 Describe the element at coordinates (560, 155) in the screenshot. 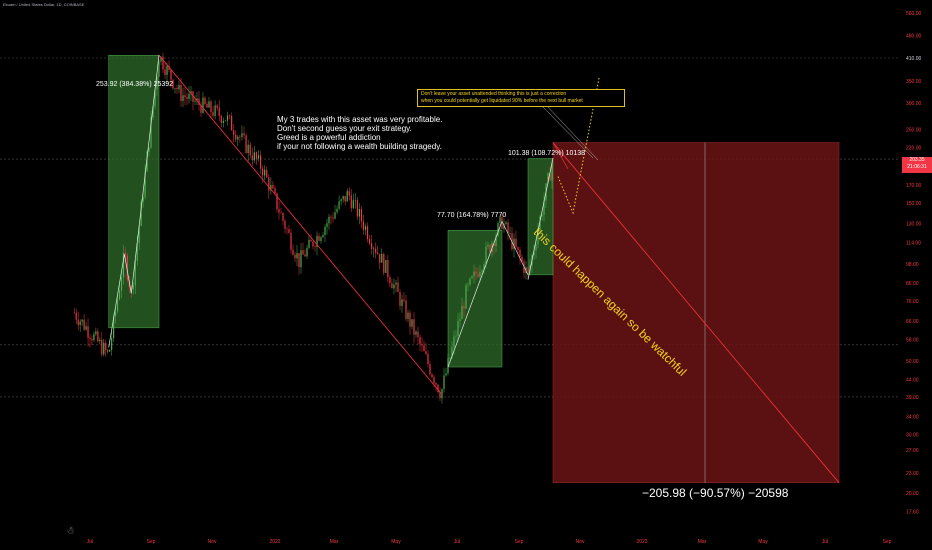

I see `projection-start-line` at that location.